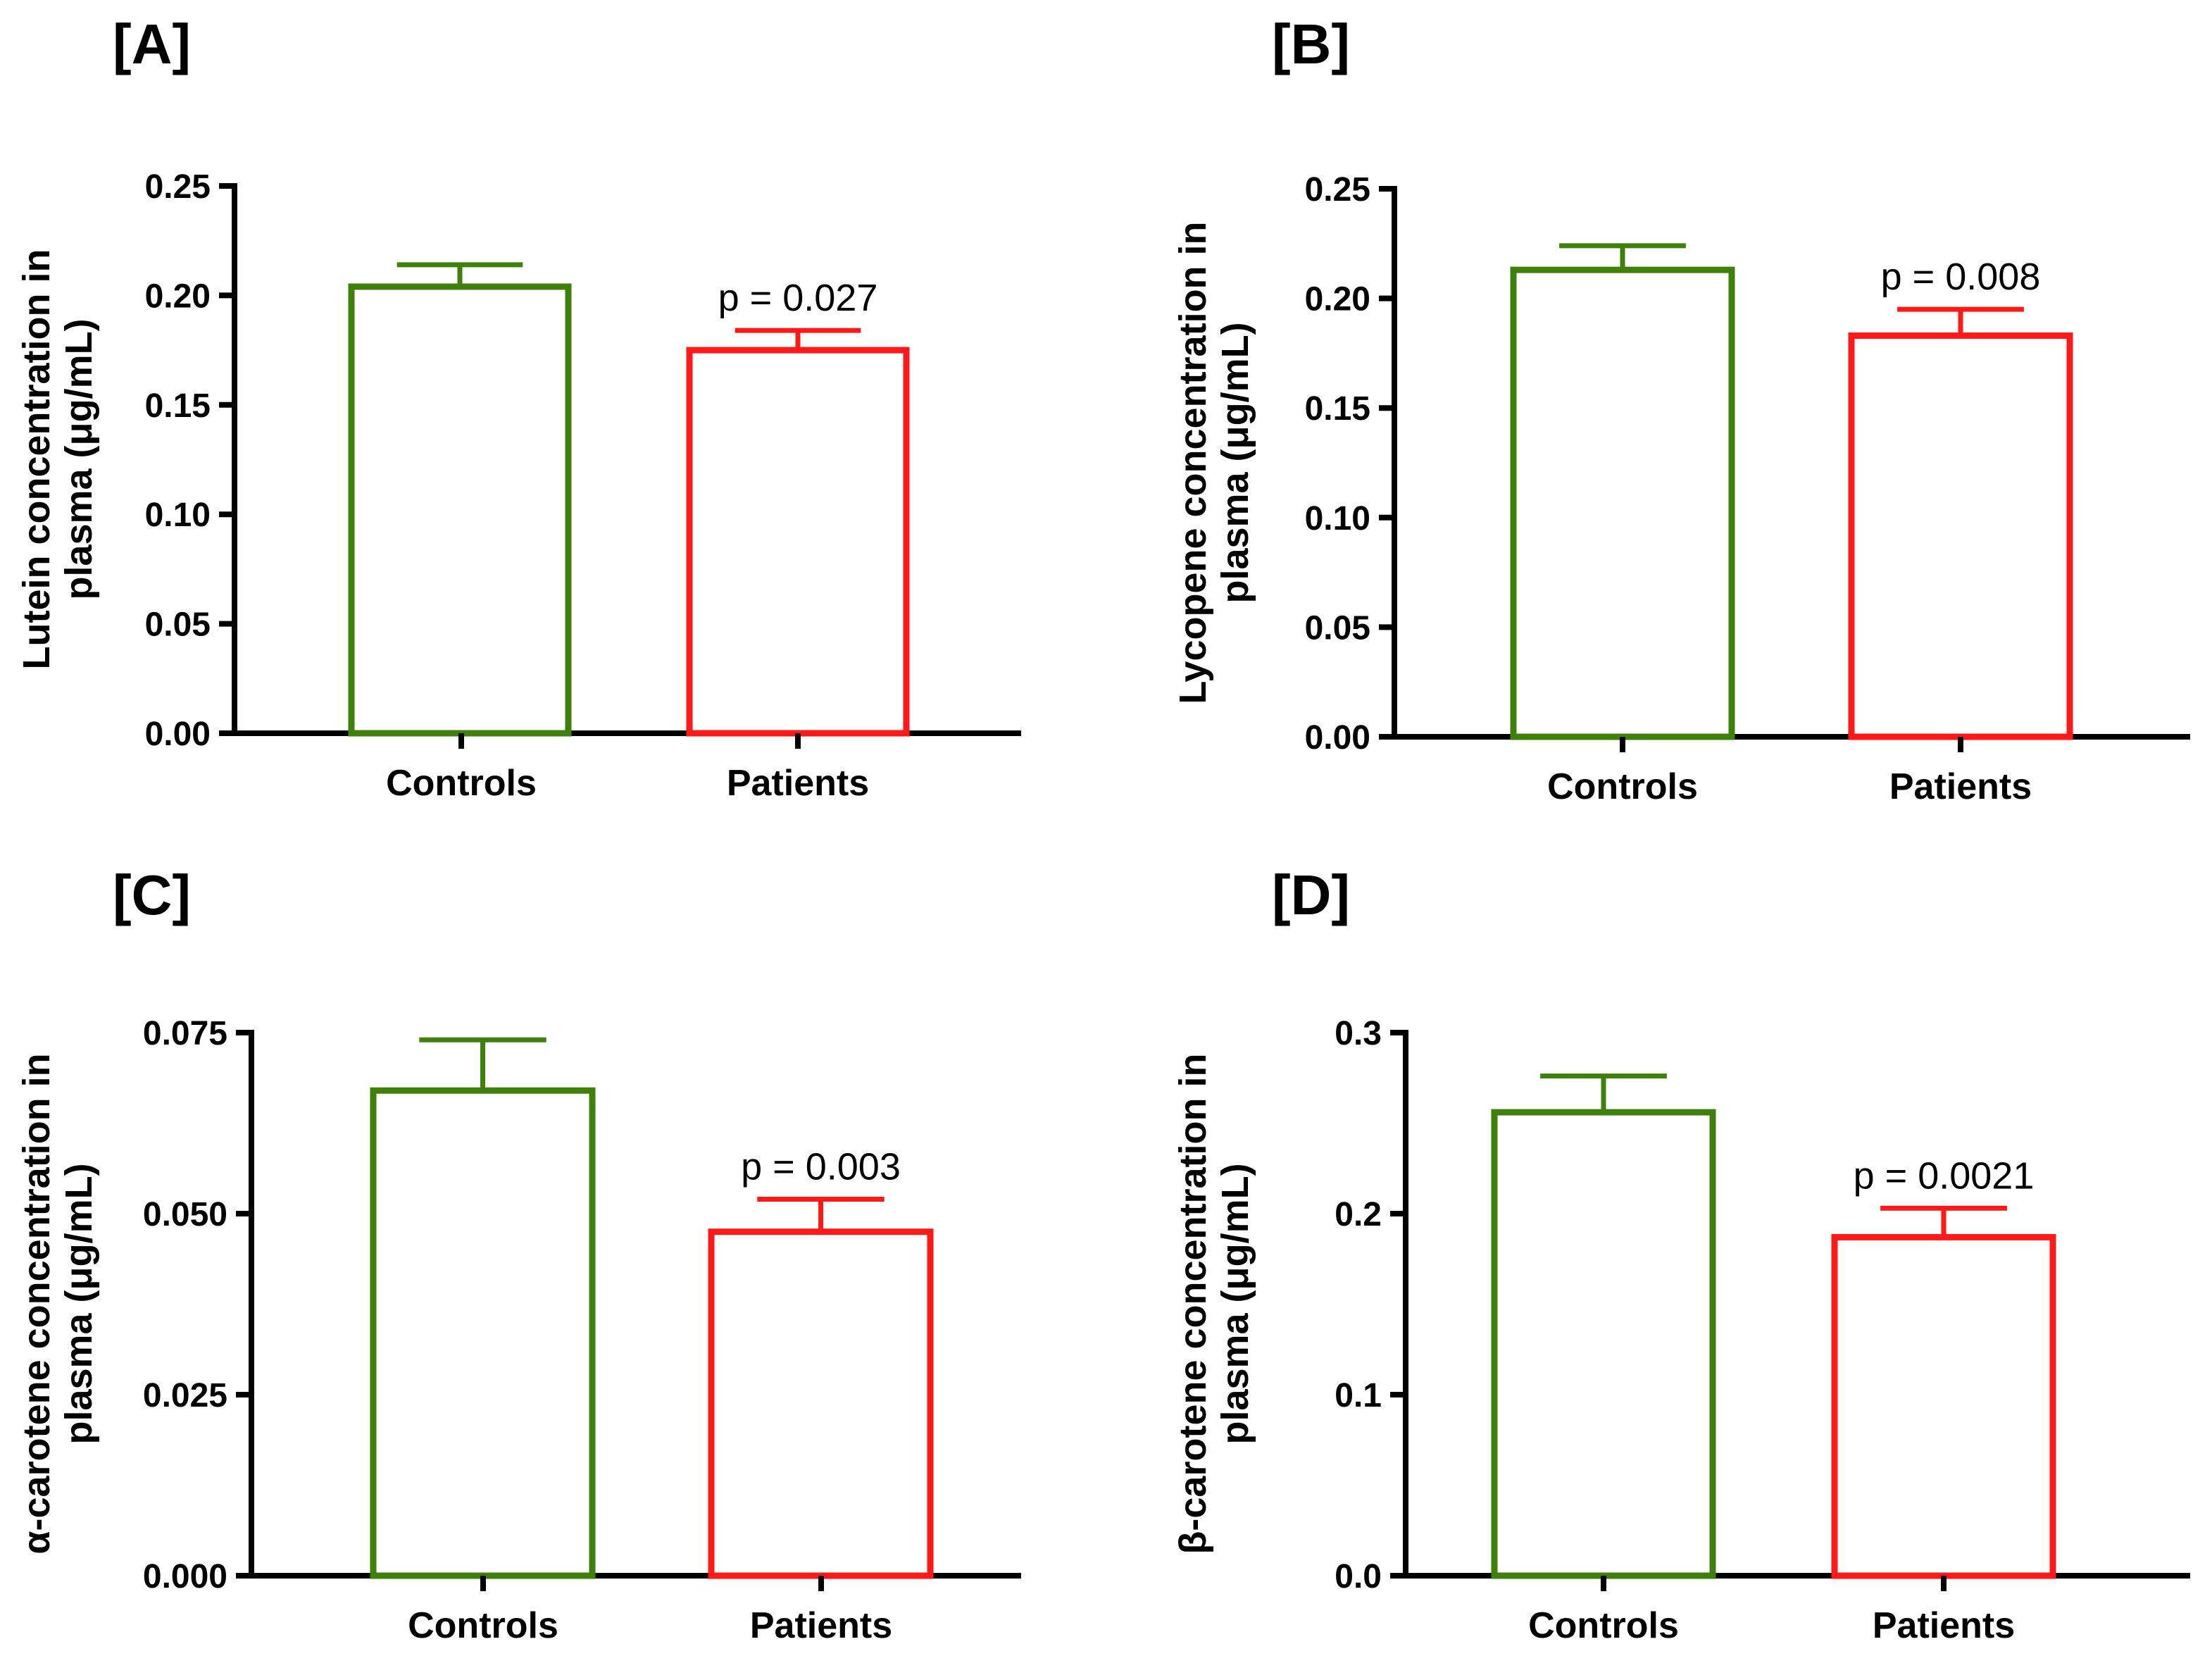  What do you see at coordinates (1944, 1175) in the screenshot?
I see `p-value-annotation: p = 0.0021` at bounding box center [1944, 1175].